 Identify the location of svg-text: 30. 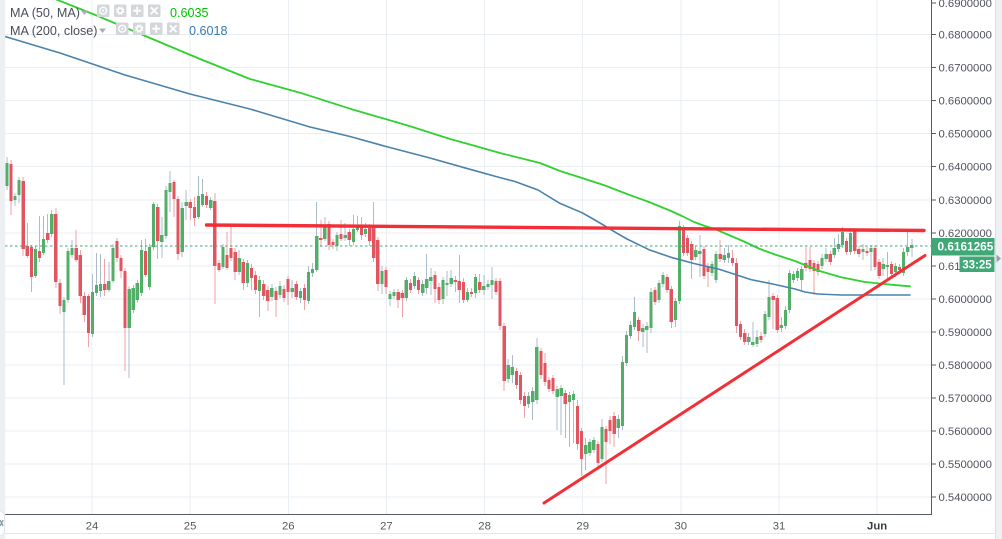
(681, 527).